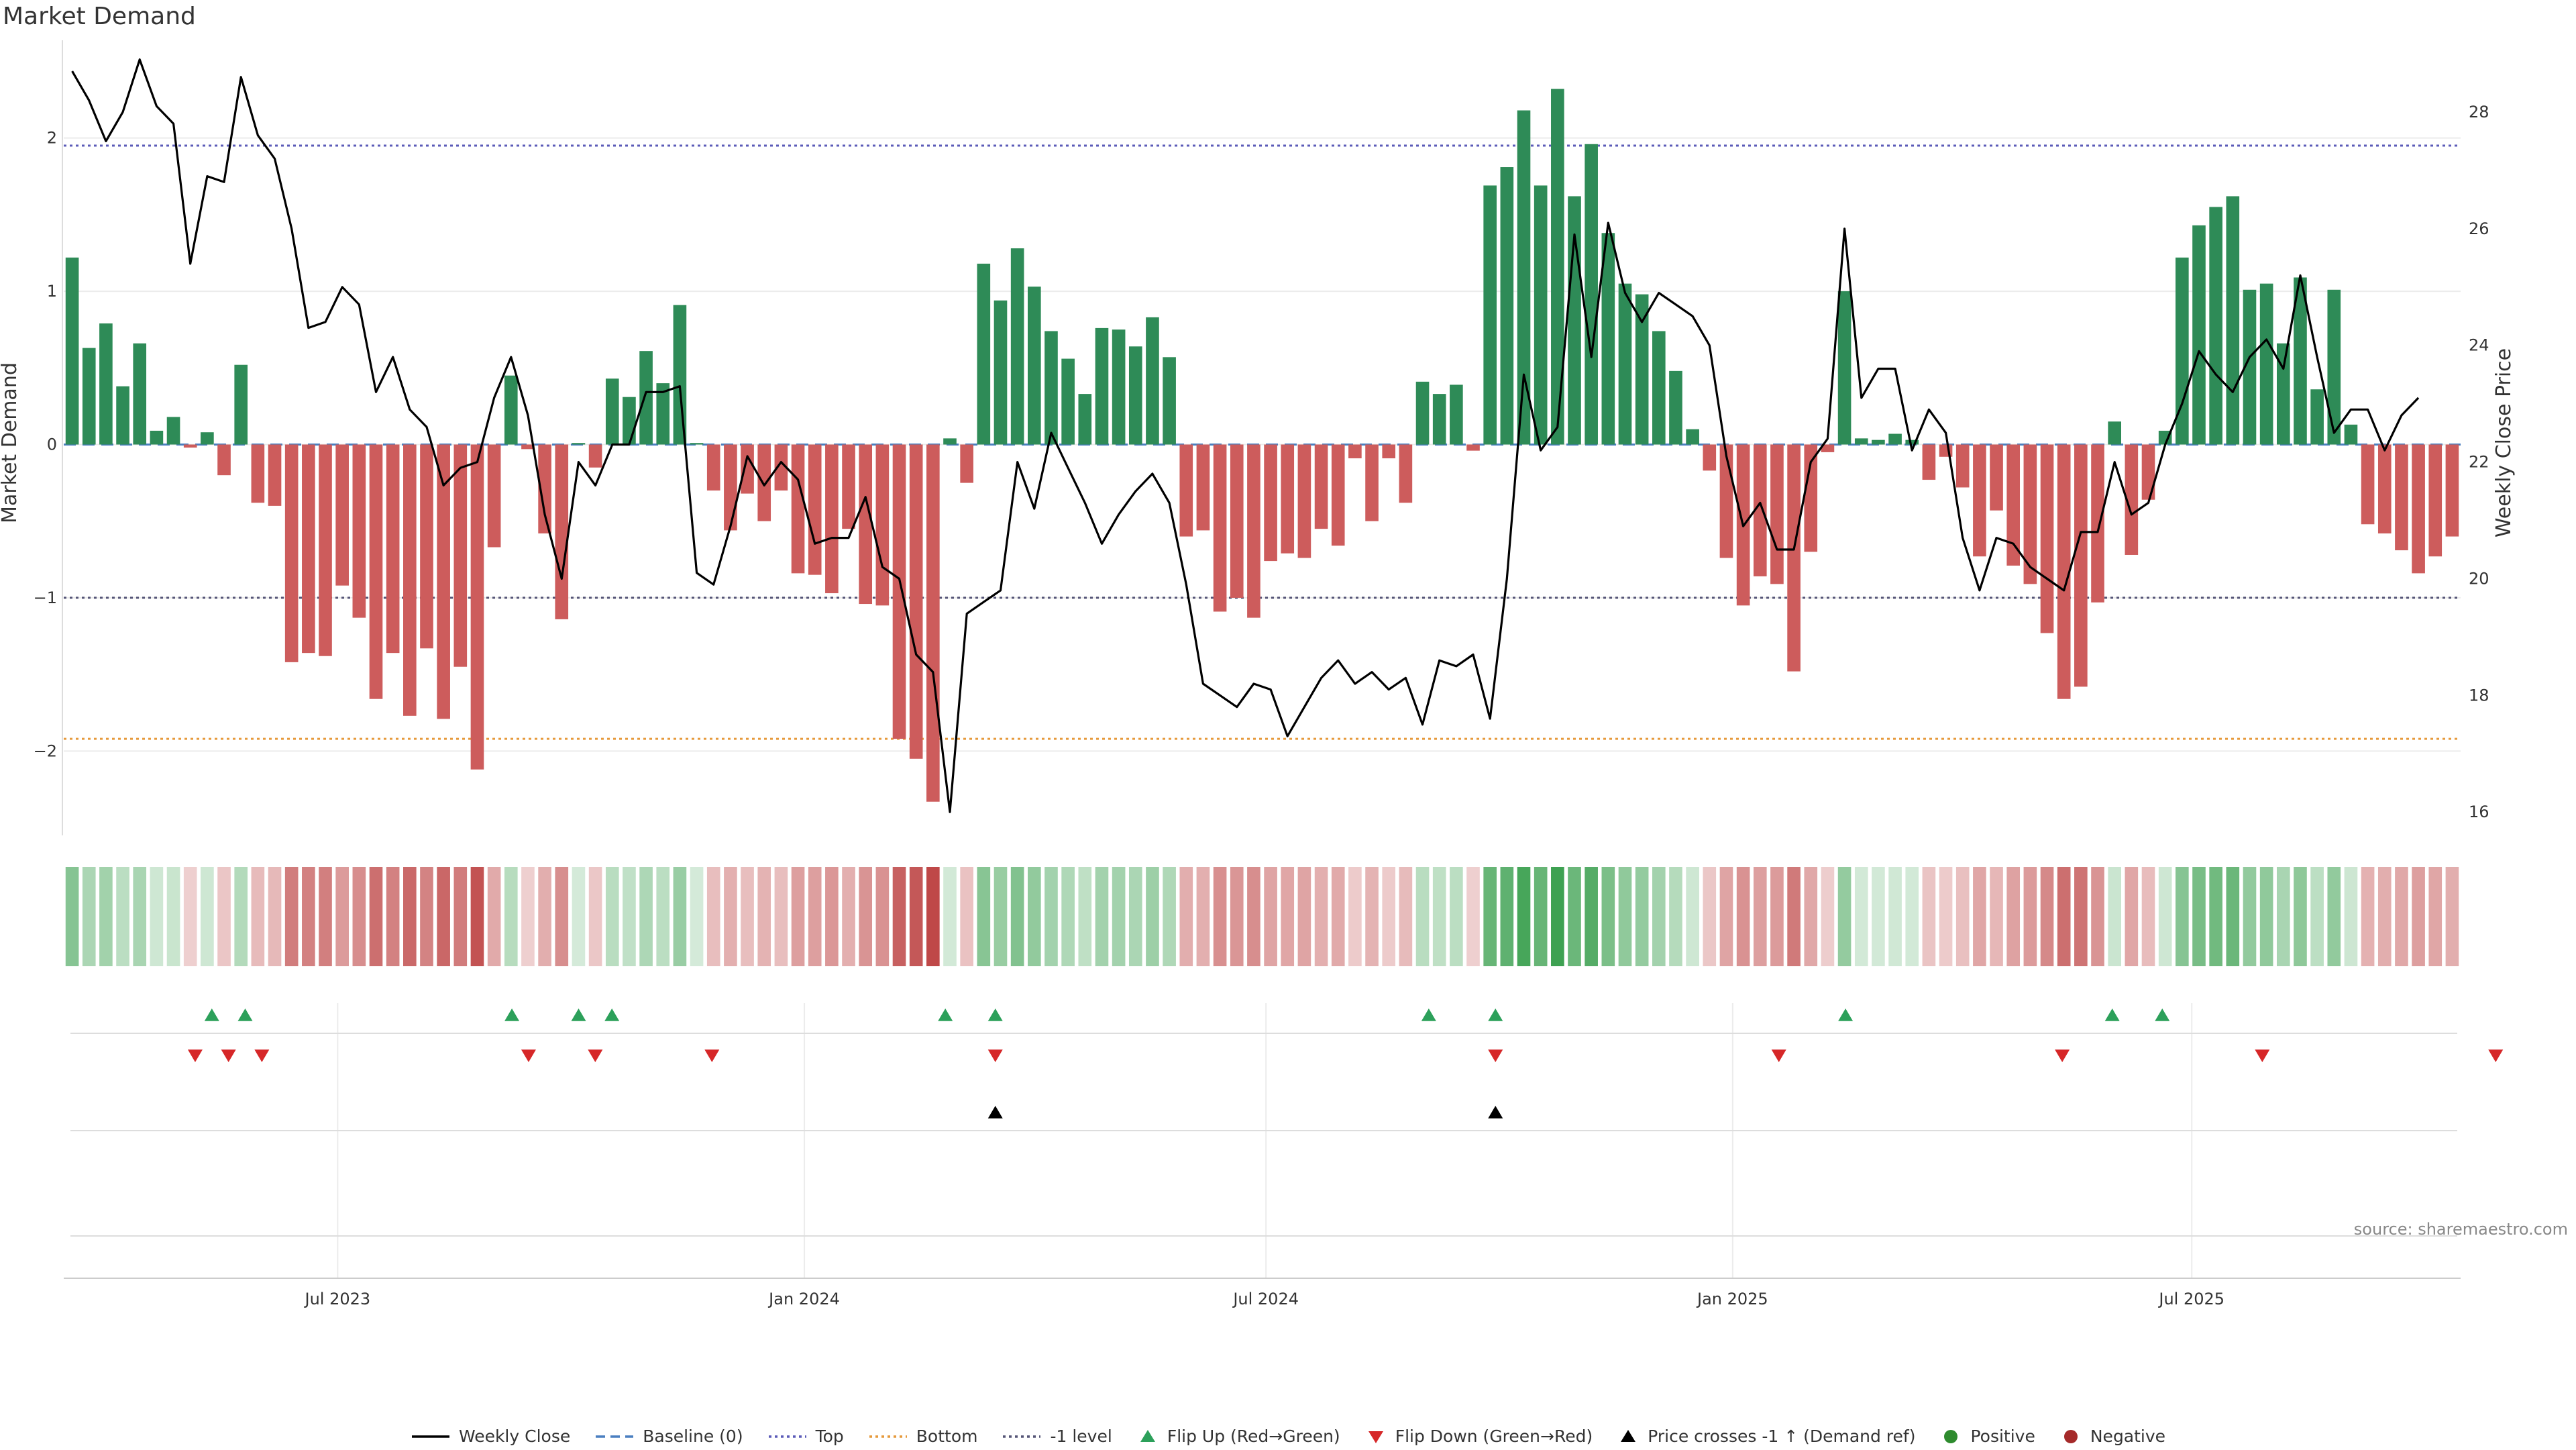 This screenshot has height=1450, width=2576. What do you see at coordinates (2504, 442) in the screenshot?
I see `y-axis-title-right: Weekly Close Price` at bounding box center [2504, 442].